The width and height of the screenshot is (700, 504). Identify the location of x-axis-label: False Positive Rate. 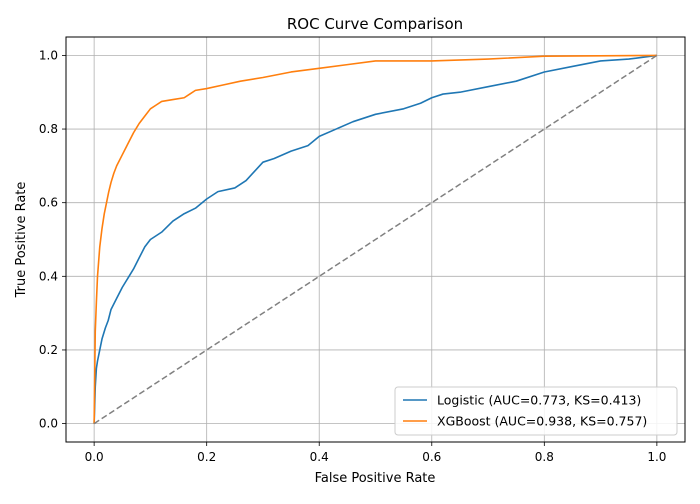
(375, 478).